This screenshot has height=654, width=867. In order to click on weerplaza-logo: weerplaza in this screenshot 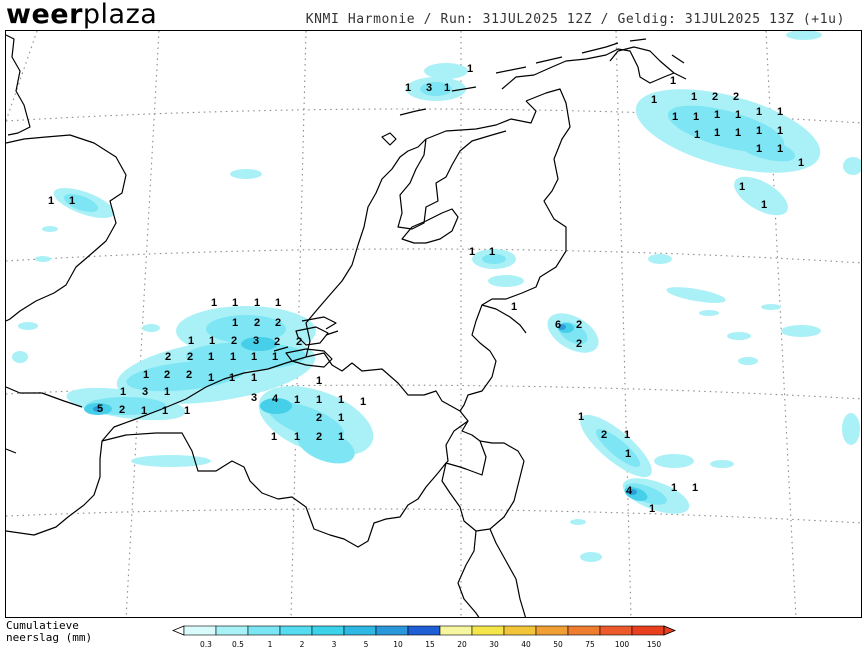, I will do `click(81, 15)`.